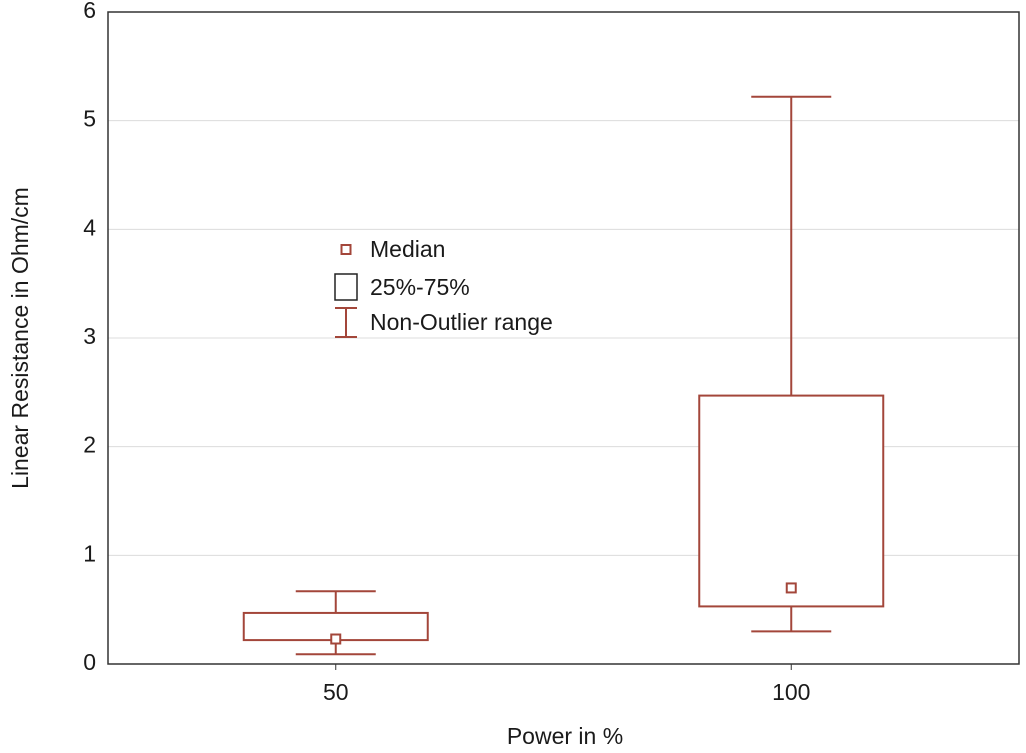 This screenshot has width=1026, height=753. What do you see at coordinates (20, 338) in the screenshot?
I see `y-axis-label: Linear Resistance in Ohm/cm` at bounding box center [20, 338].